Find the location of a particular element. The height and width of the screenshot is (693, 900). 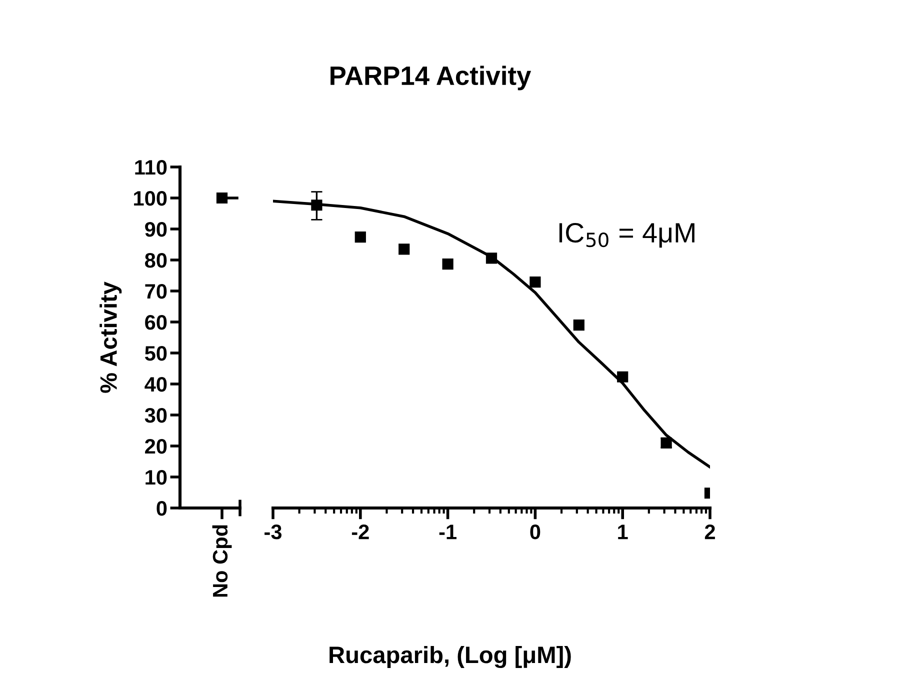

x-tick-label: 0 is located at coordinates (535, 532).